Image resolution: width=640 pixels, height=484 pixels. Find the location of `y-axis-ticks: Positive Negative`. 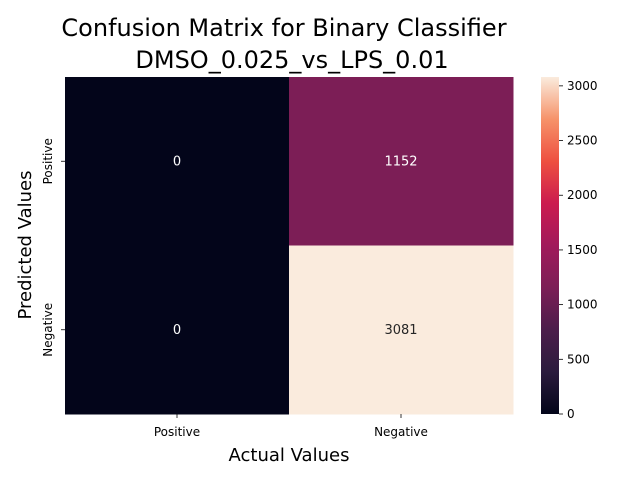

y-axis-ticks: Positive Negative is located at coordinates (53, 247).